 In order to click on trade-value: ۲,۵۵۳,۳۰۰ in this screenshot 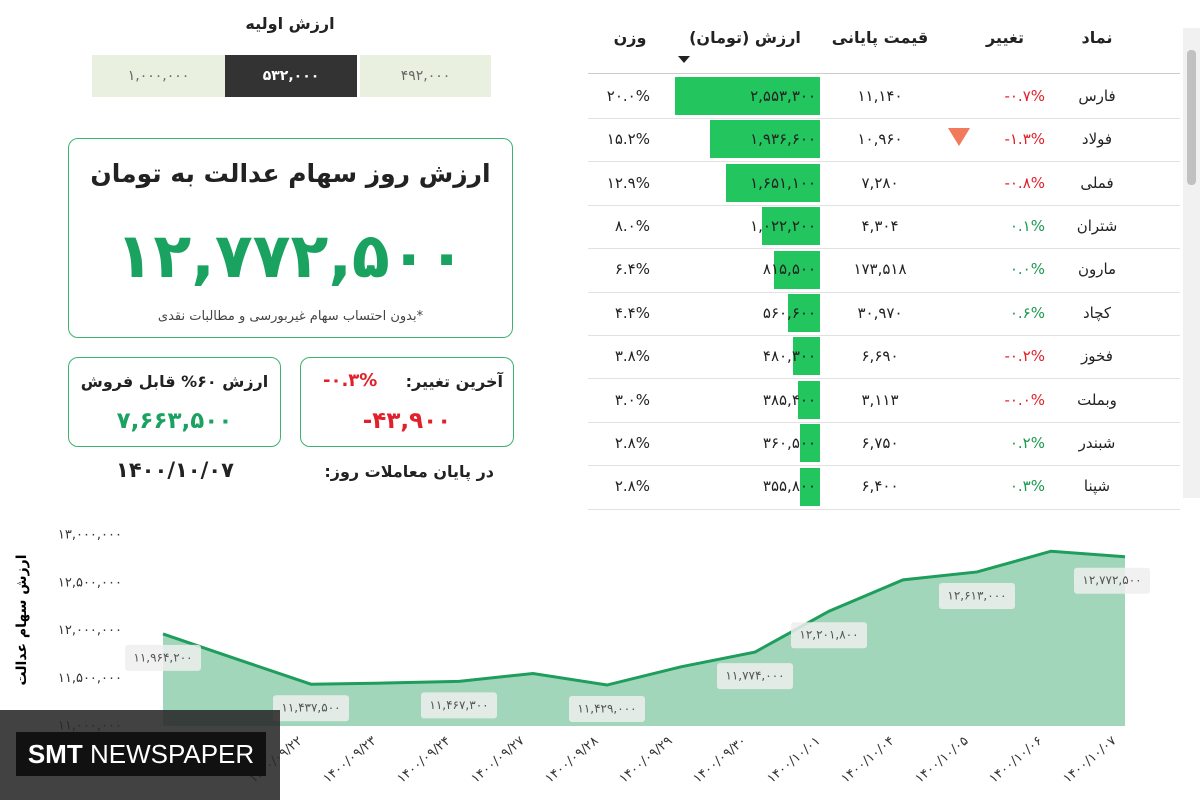, I will do `click(783, 95)`.